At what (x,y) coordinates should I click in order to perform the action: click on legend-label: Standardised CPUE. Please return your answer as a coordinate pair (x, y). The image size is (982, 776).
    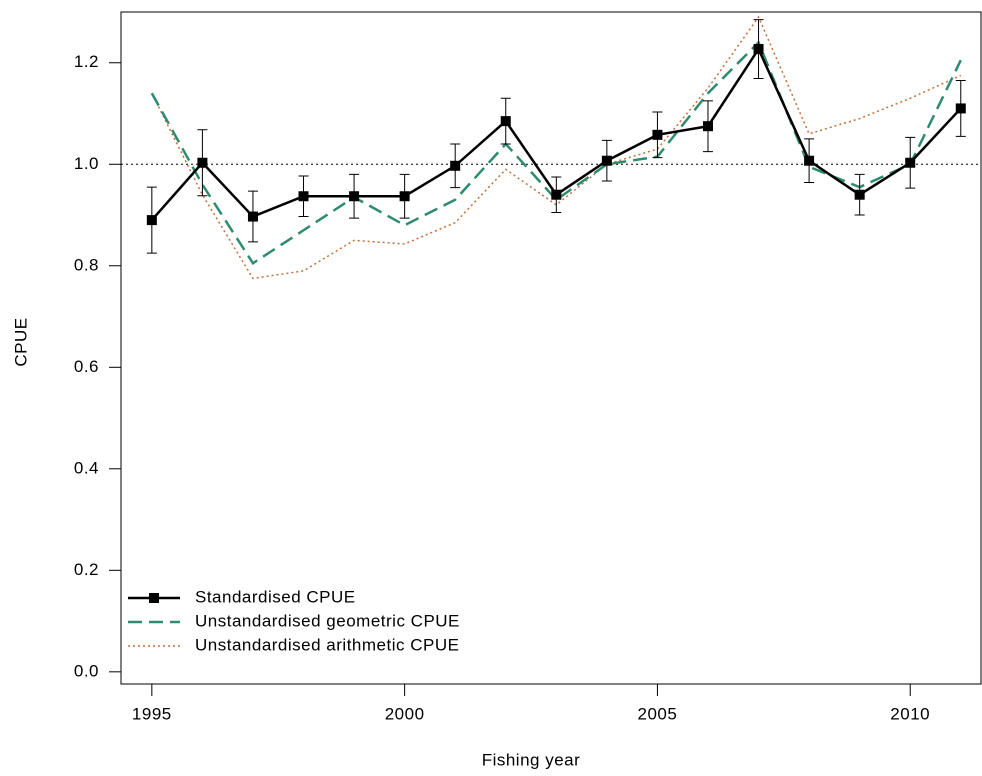
    Looking at the image, I should click on (275, 596).